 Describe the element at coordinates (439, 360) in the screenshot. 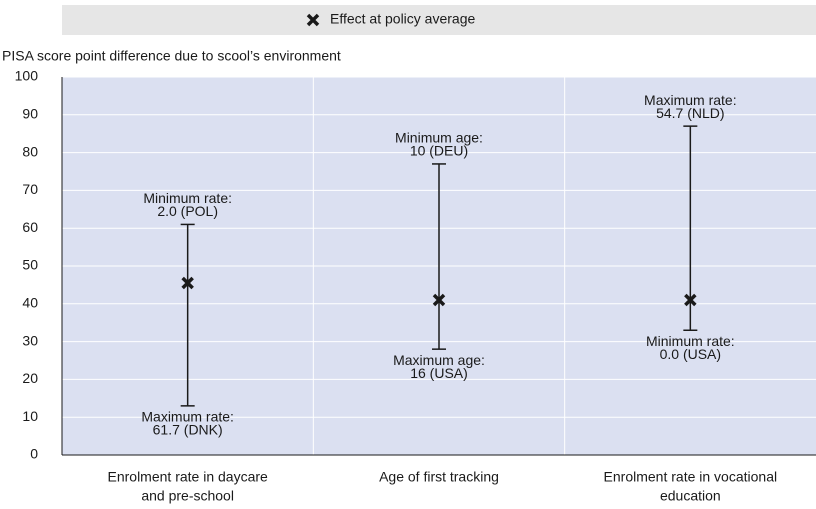

I see `range-label: Maximum age:` at that location.